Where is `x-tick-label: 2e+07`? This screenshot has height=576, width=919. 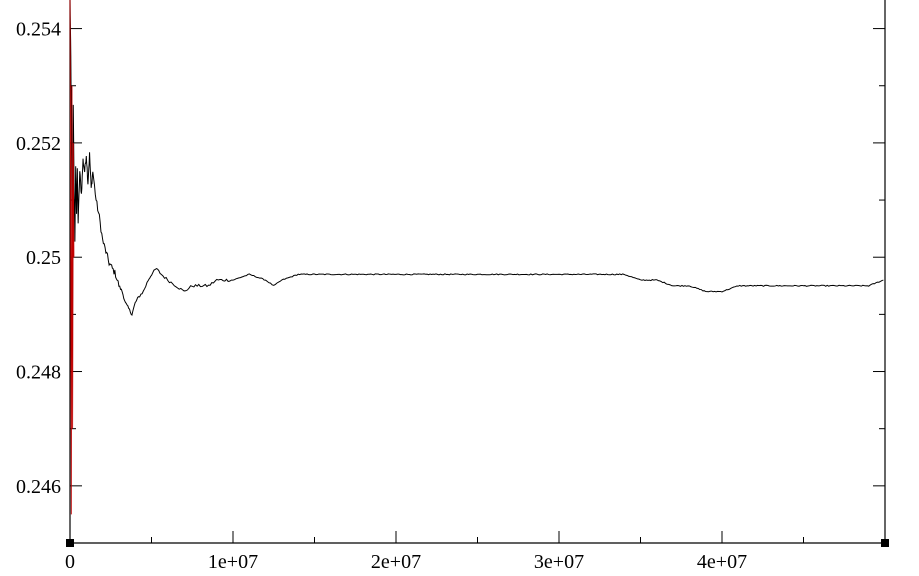 x-tick-label: 2e+07 is located at coordinates (396, 562).